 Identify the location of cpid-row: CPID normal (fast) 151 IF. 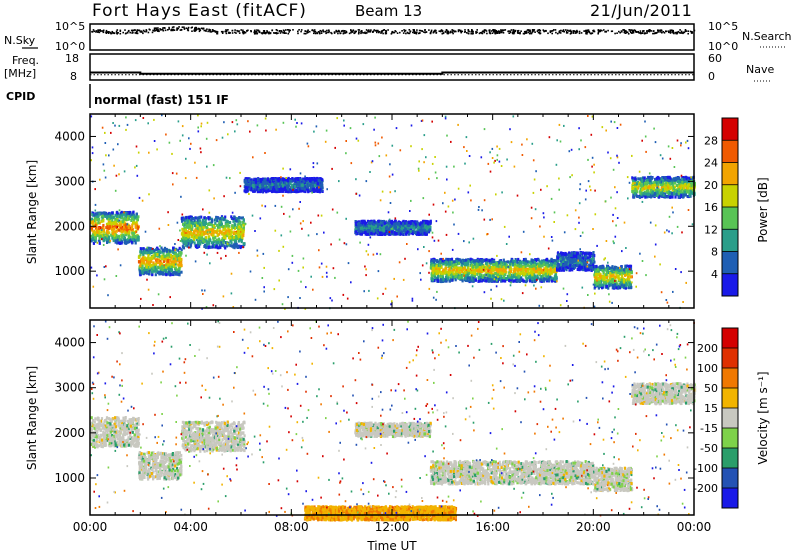
(117, 96).